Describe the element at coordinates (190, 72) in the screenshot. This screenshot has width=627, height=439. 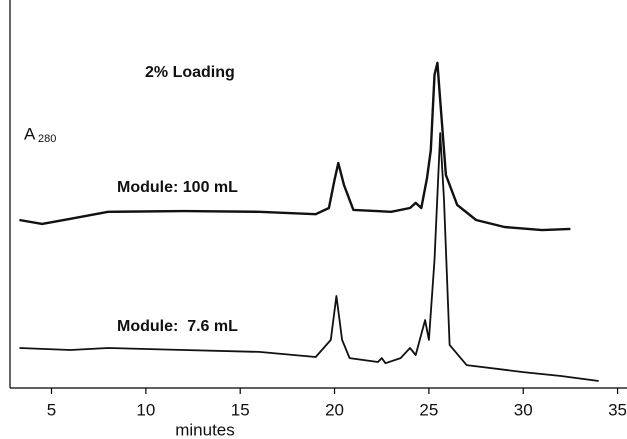
I see `chart-title: 2% Loading` at that location.